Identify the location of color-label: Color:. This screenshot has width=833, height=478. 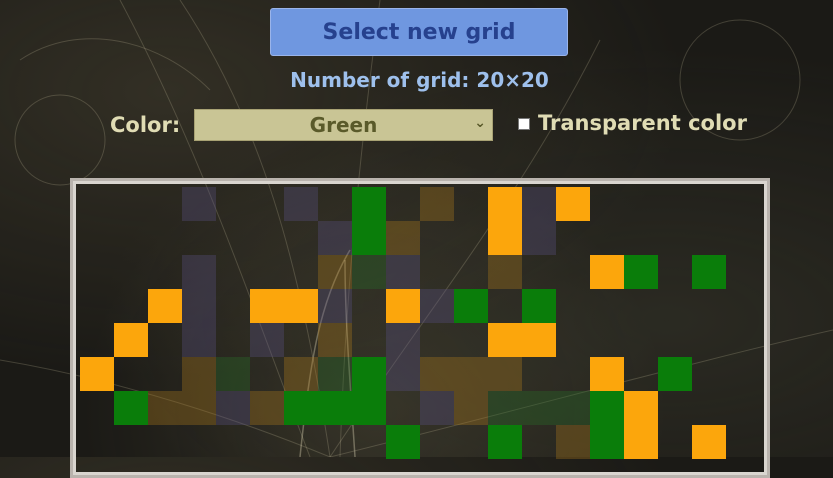
(145, 125).